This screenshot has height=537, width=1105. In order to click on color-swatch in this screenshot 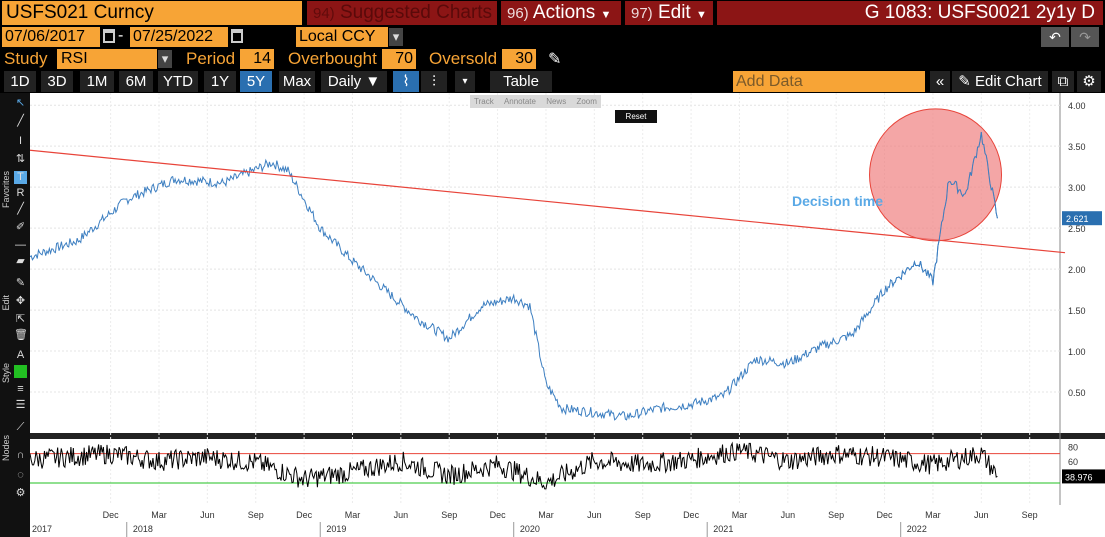, I will do `click(20, 371)`.